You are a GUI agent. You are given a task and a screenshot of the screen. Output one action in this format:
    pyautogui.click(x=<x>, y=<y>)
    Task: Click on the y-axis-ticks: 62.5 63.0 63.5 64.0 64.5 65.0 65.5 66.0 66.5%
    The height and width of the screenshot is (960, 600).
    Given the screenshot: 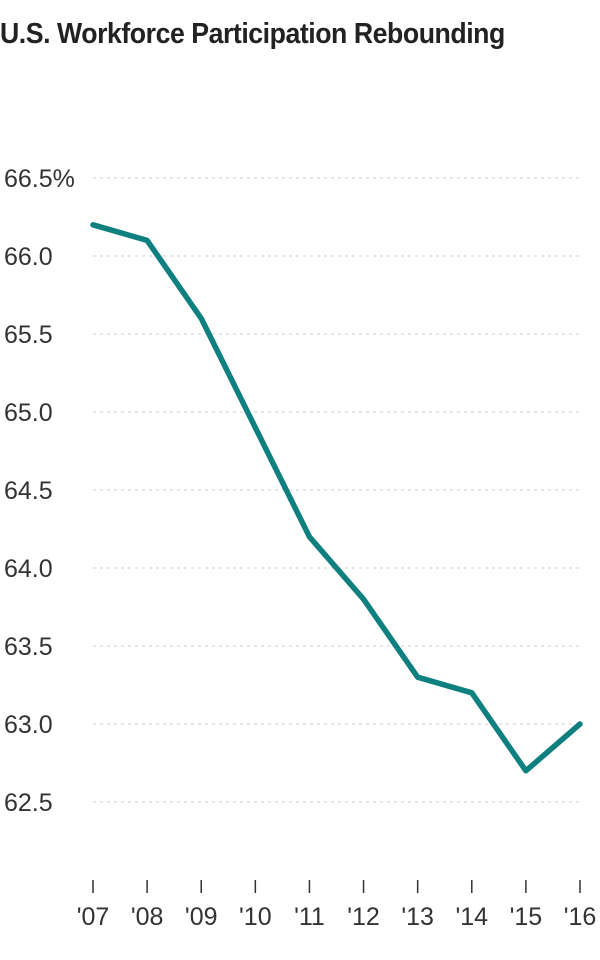 What is the action you would take?
    pyautogui.click(x=39, y=491)
    